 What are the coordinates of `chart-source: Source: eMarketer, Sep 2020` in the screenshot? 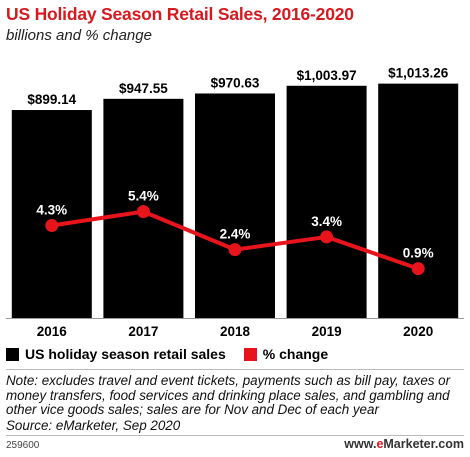 It's located at (93, 425).